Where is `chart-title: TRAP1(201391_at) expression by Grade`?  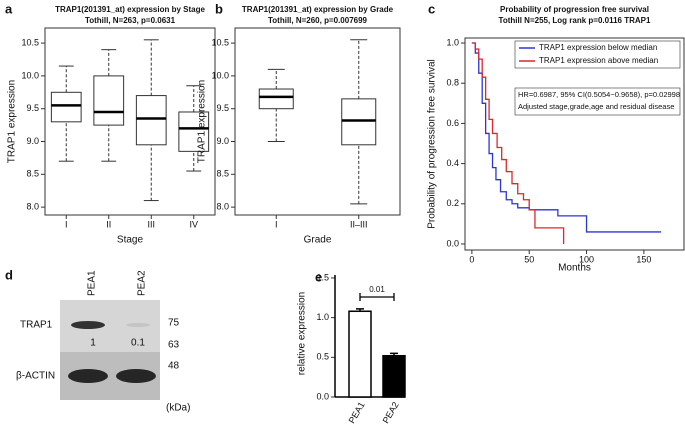 chart-title: TRAP1(201391_at) expression by Grade is located at coordinates (318, 9).